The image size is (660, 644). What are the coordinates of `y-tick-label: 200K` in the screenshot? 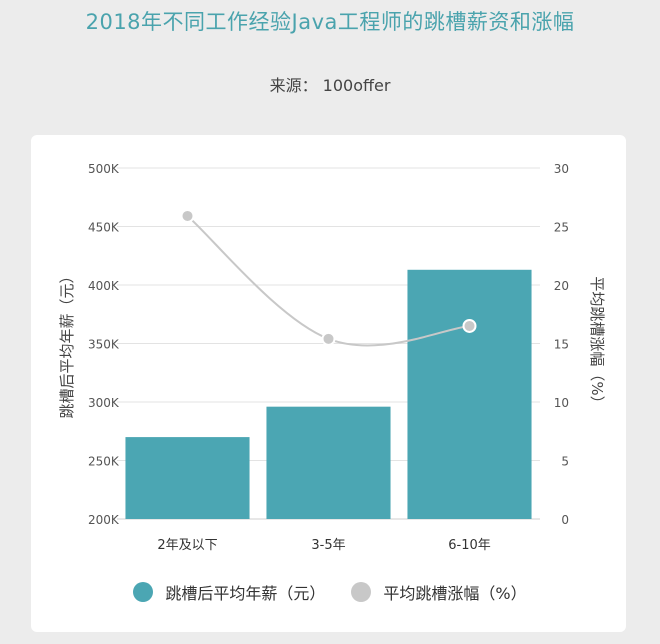 It's located at (104, 520).